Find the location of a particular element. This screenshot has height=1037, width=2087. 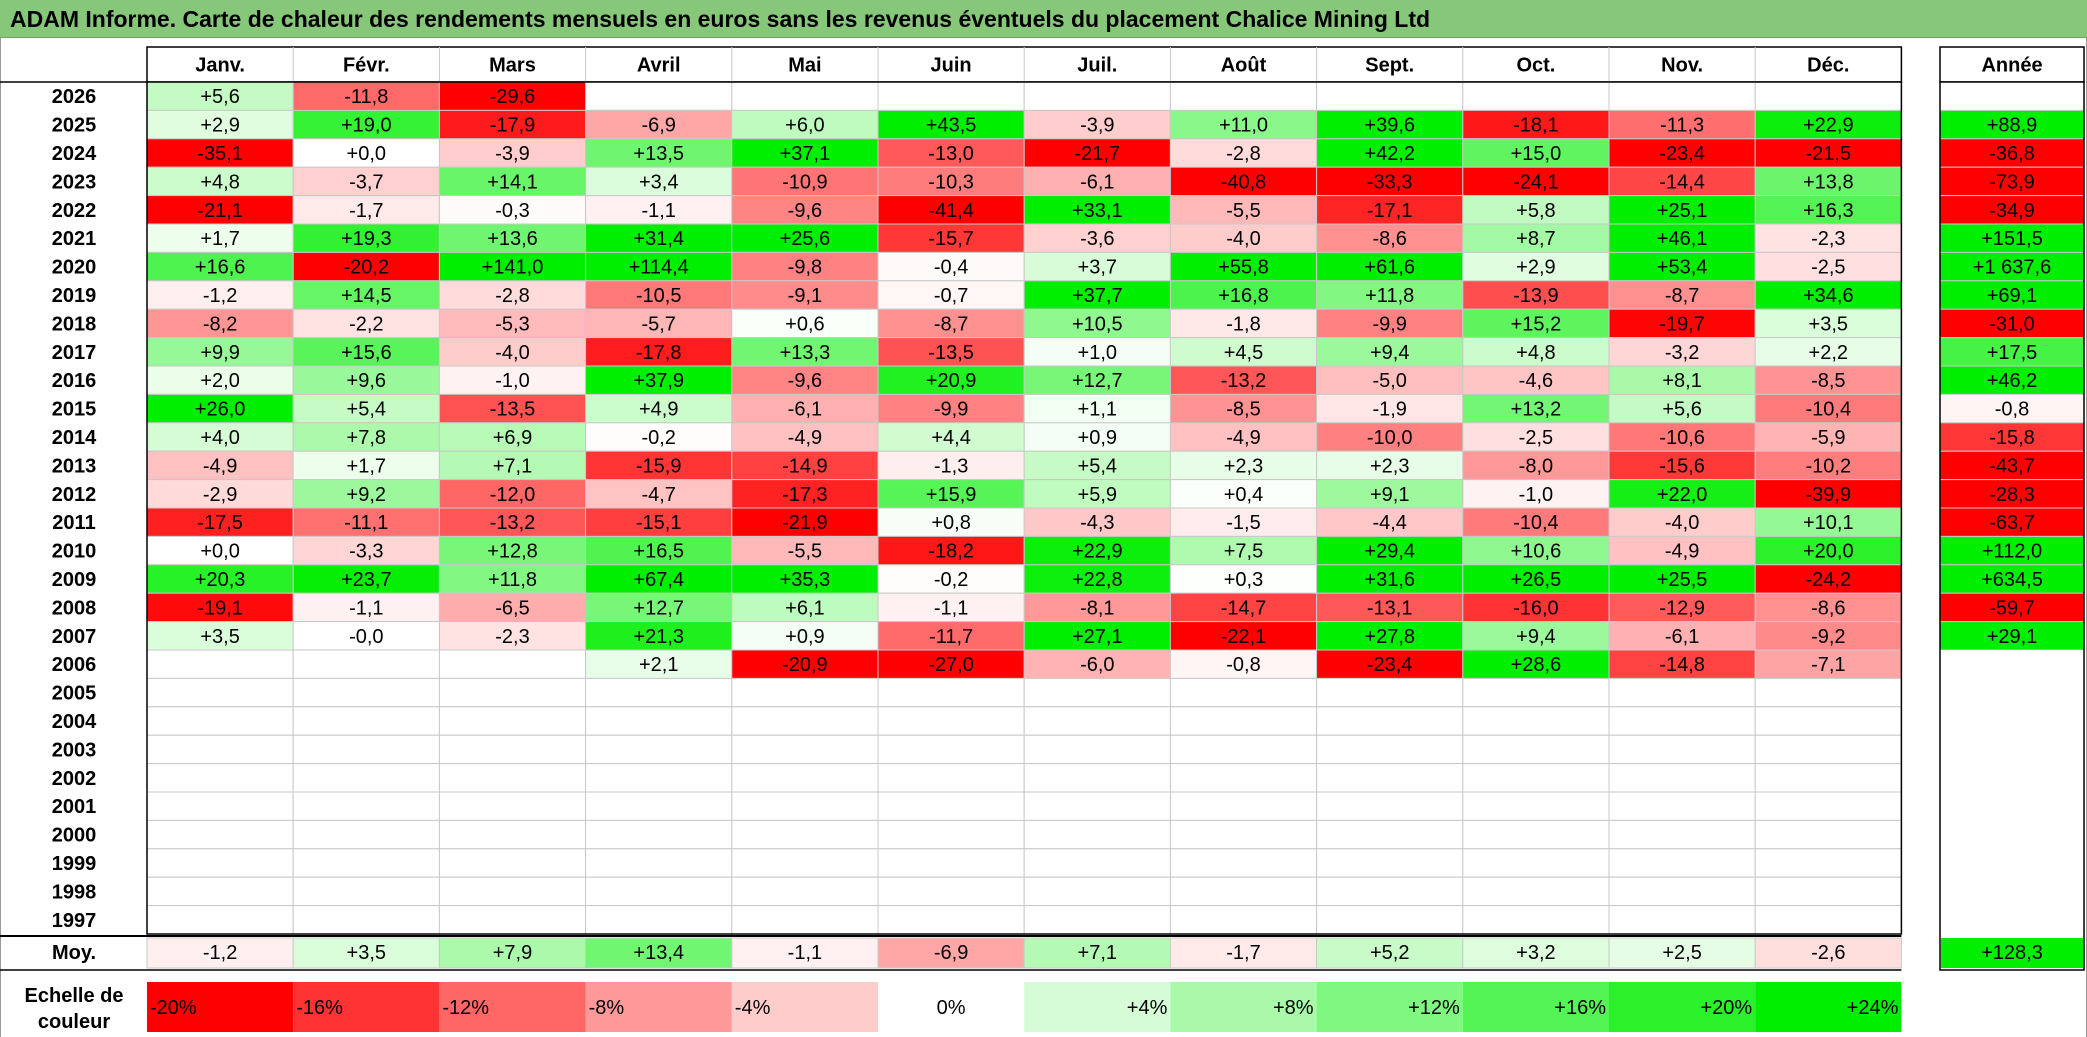

scale-swatch is located at coordinates (951, 1007).